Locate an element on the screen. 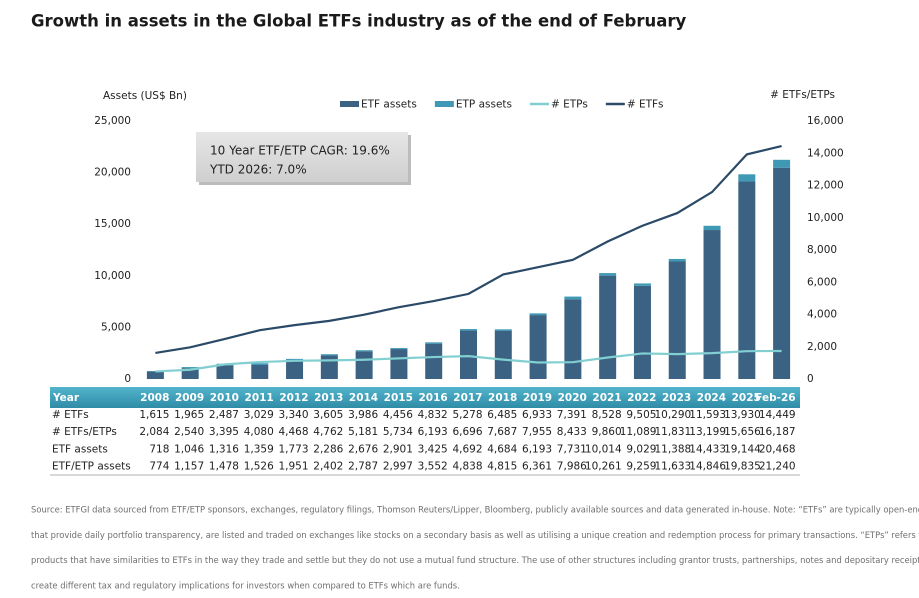  table-cell: 5,181 is located at coordinates (363, 432).